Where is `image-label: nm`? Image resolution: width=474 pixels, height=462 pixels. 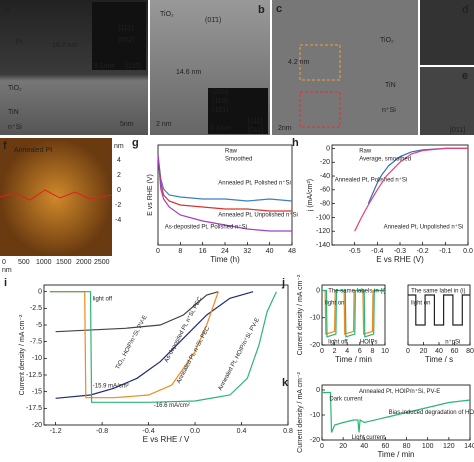
image-label: nm is located at coordinates (119, 146).